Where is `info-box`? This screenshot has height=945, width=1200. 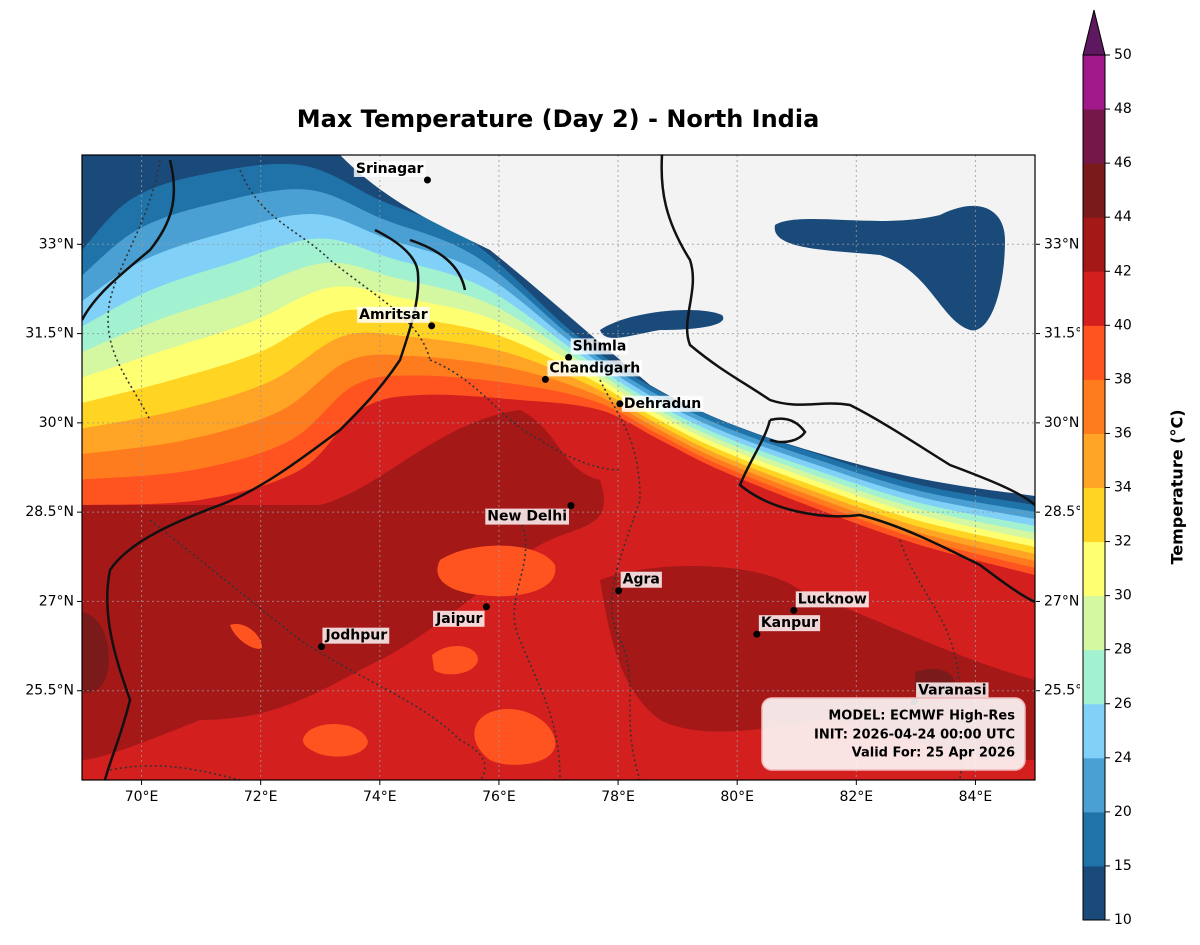 info-box is located at coordinates (893, 734).